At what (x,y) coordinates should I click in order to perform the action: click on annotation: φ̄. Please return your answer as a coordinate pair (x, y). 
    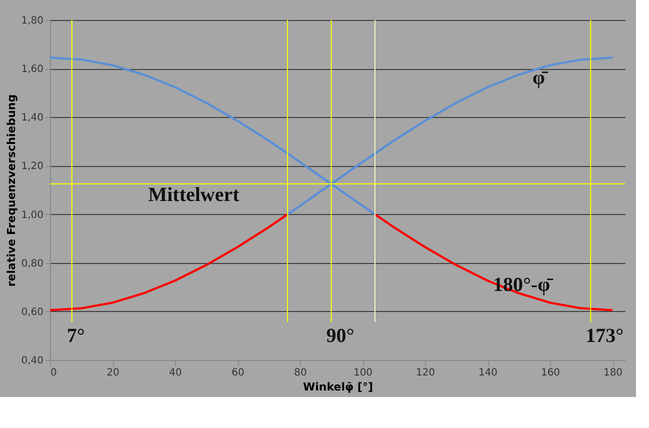
    Looking at the image, I should click on (540, 77).